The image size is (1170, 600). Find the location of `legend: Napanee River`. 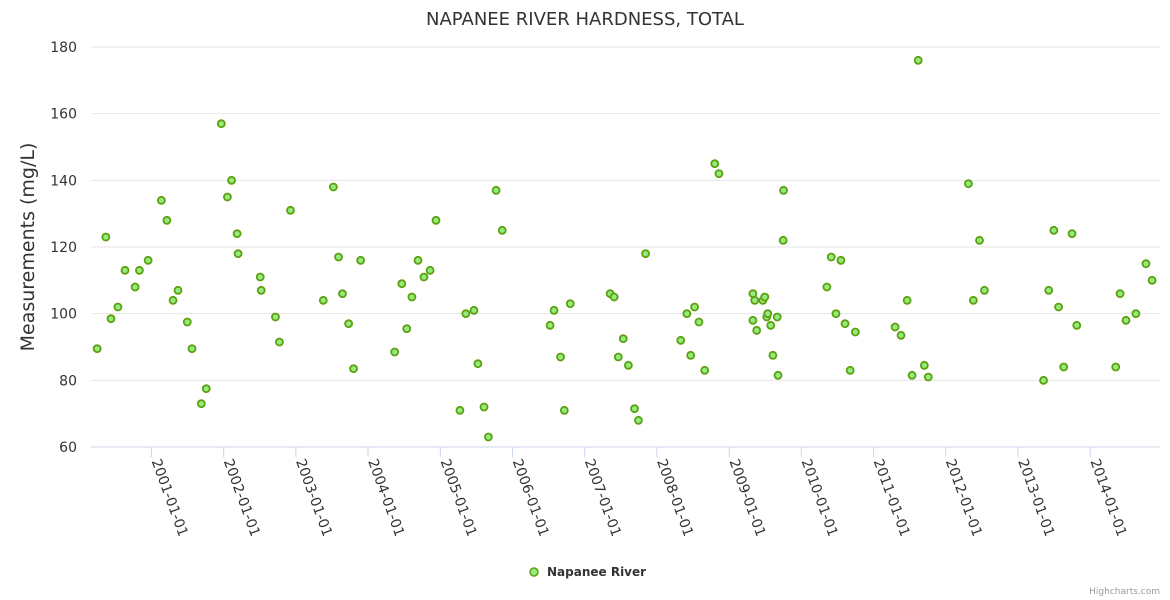

legend: Napanee River is located at coordinates (587, 572).